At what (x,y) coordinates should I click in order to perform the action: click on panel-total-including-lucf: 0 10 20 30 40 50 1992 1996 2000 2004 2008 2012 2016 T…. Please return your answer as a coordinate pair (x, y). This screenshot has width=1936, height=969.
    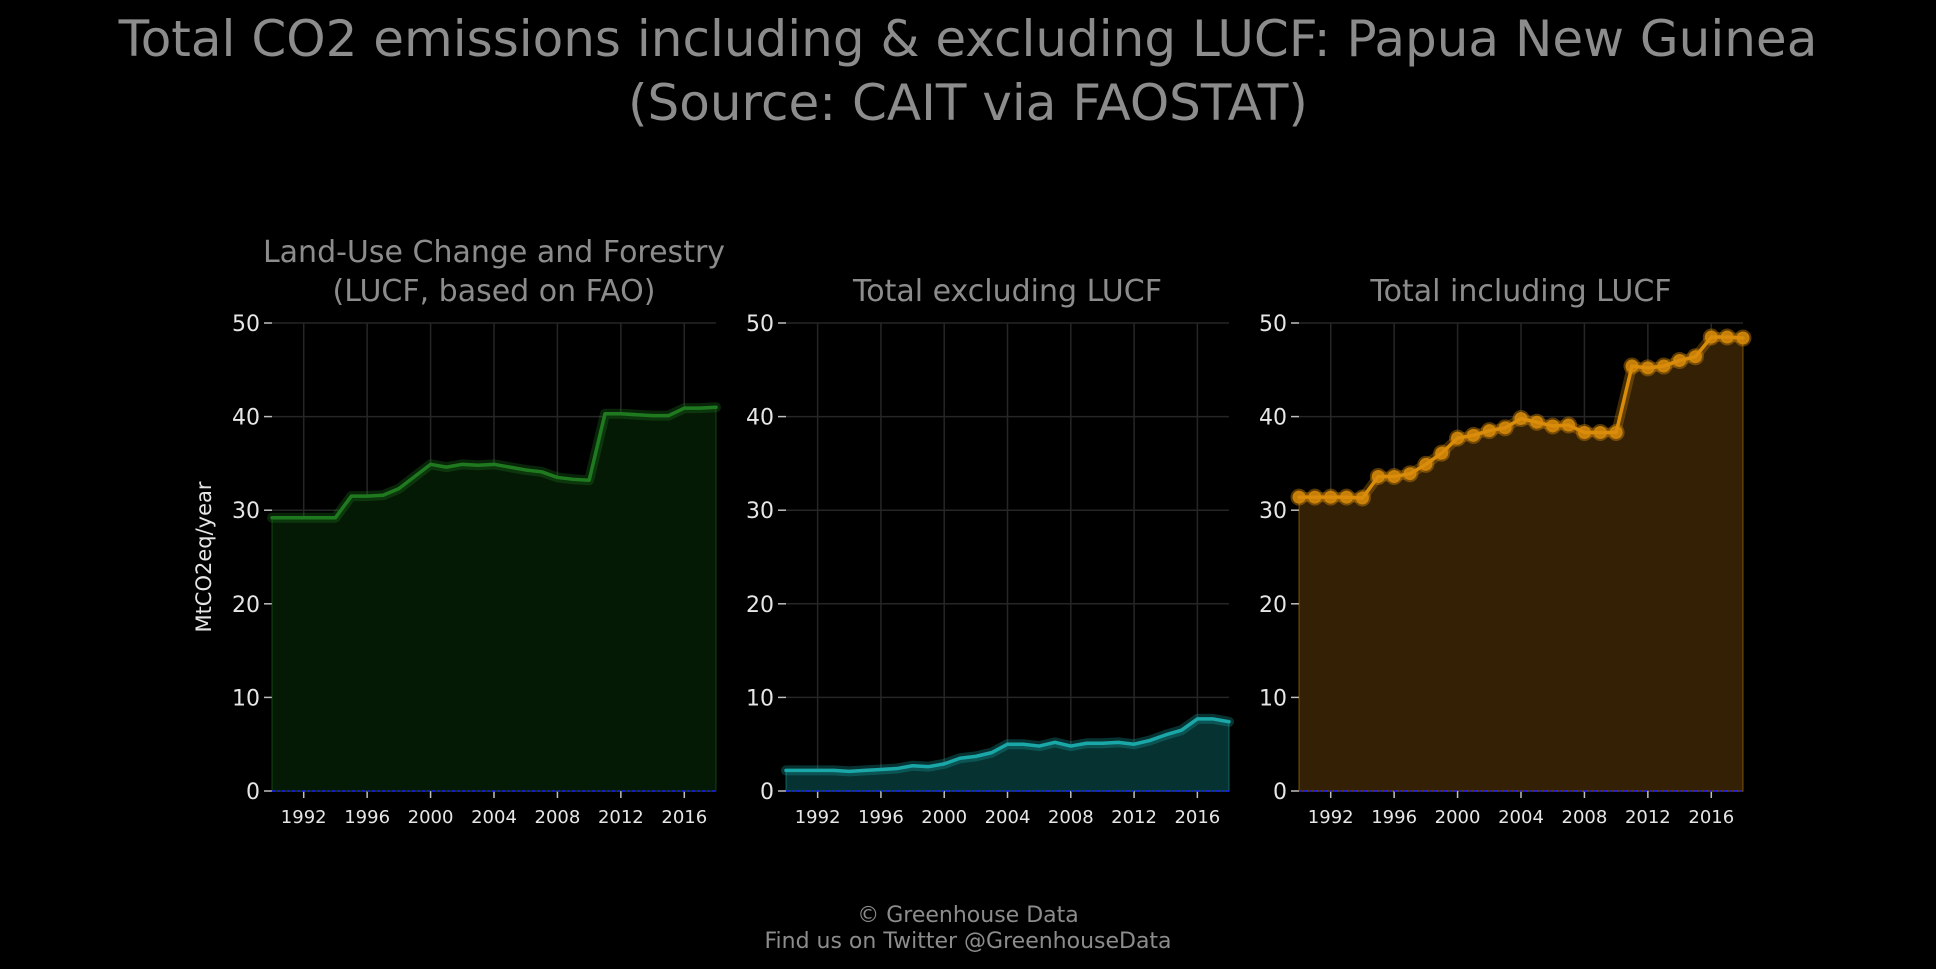
    Looking at the image, I should click on (1505, 551).